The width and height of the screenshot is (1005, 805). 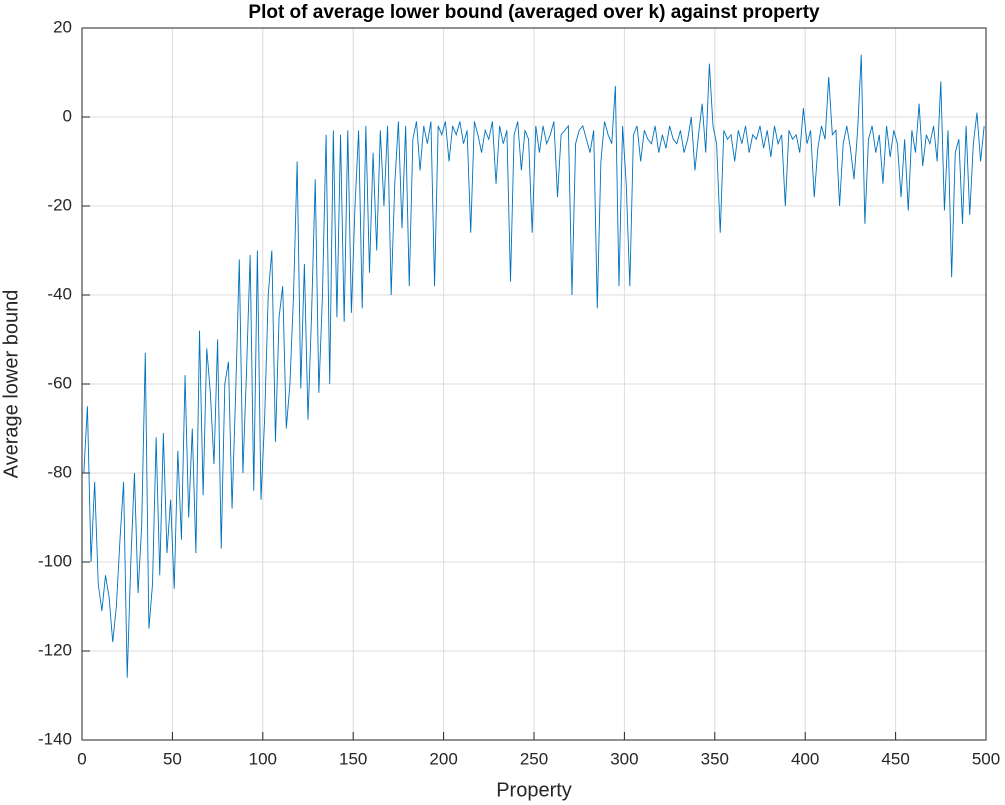 What do you see at coordinates (59, 471) in the screenshot?
I see `y-tick-label: -80` at bounding box center [59, 471].